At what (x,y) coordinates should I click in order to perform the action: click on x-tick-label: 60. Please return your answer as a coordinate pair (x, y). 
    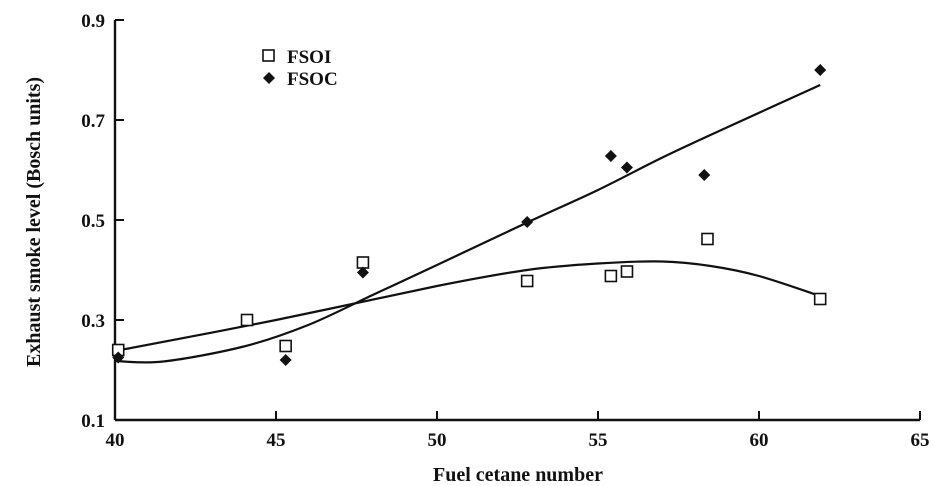
    Looking at the image, I should click on (759, 440).